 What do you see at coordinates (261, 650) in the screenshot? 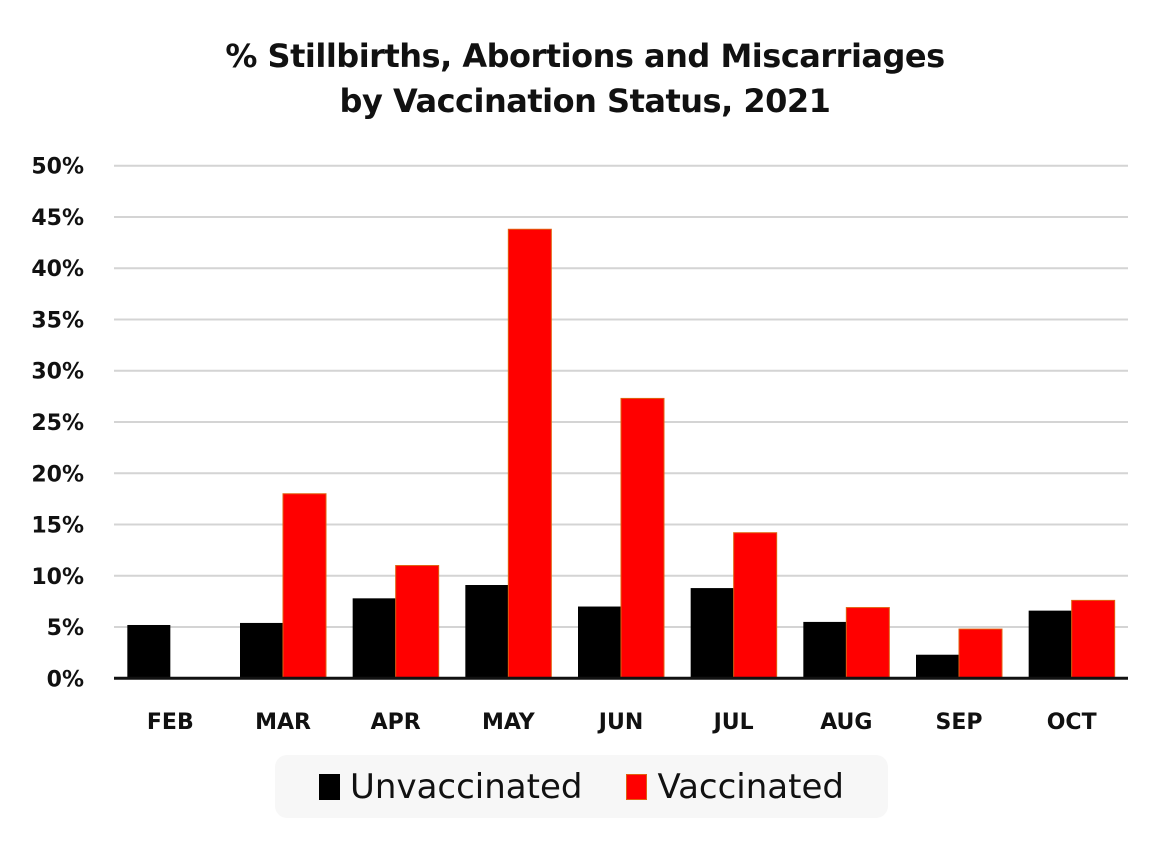
I see `bar-unvaccinated-mar` at bounding box center [261, 650].